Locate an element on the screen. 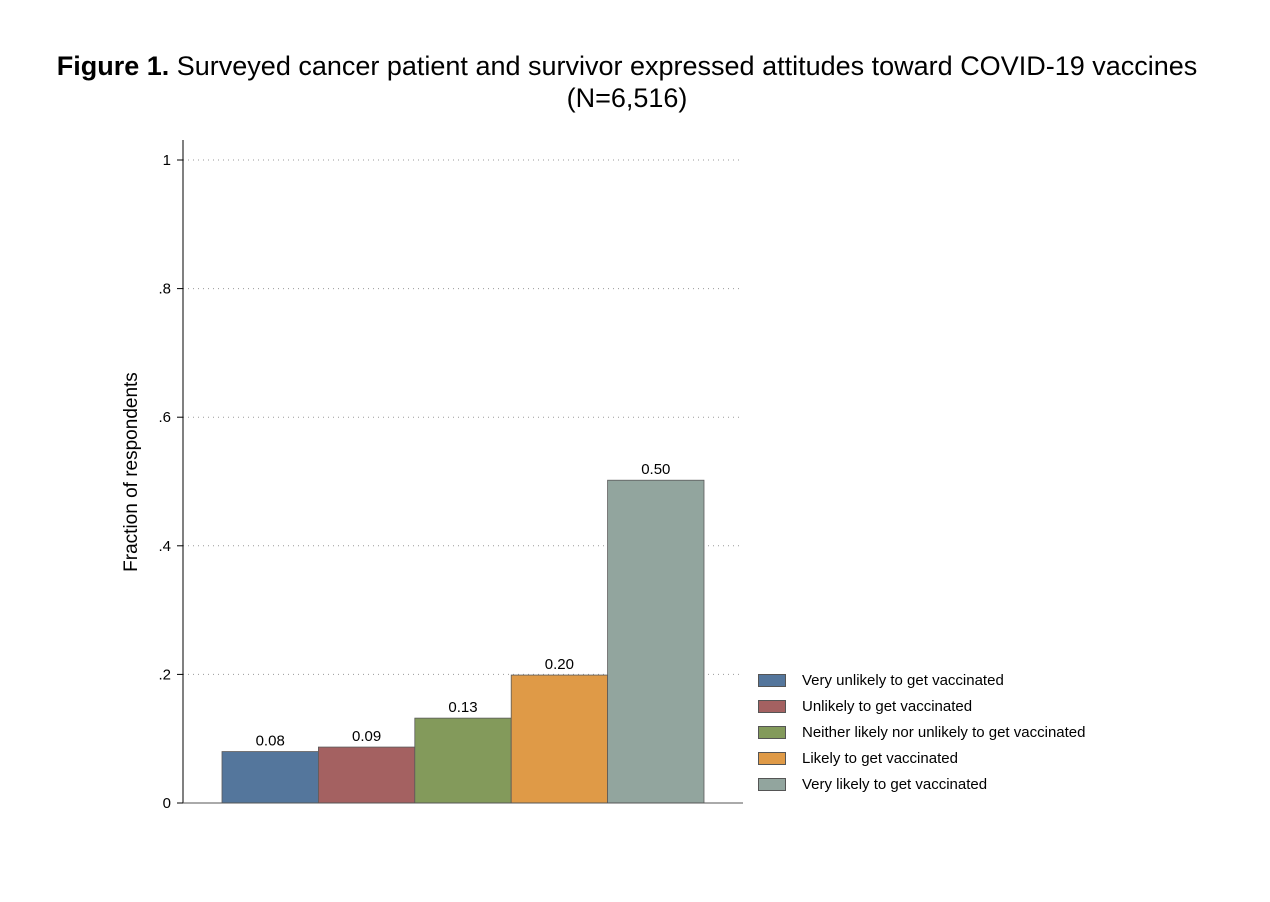 This screenshot has height=902, width=1270. data-label: 0.13 is located at coordinates (462, 707).